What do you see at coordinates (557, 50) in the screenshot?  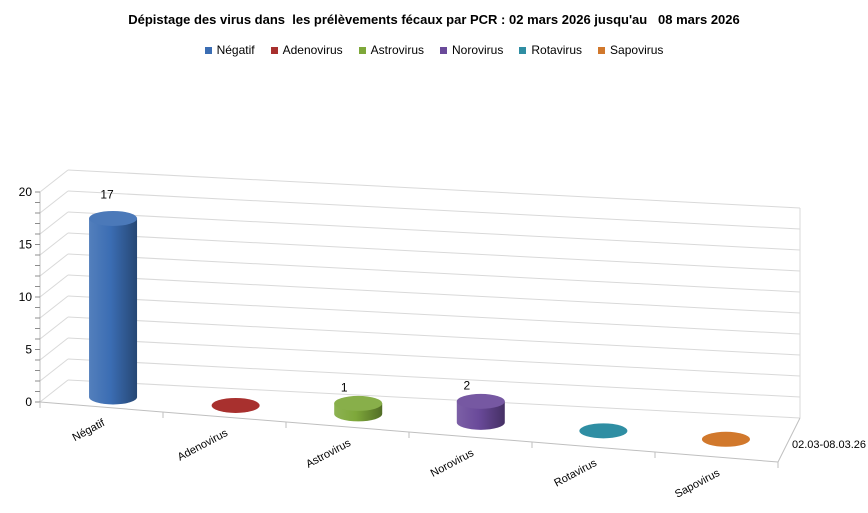 I see `legend-label: Rotavirus` at bounding box center [557, 50].